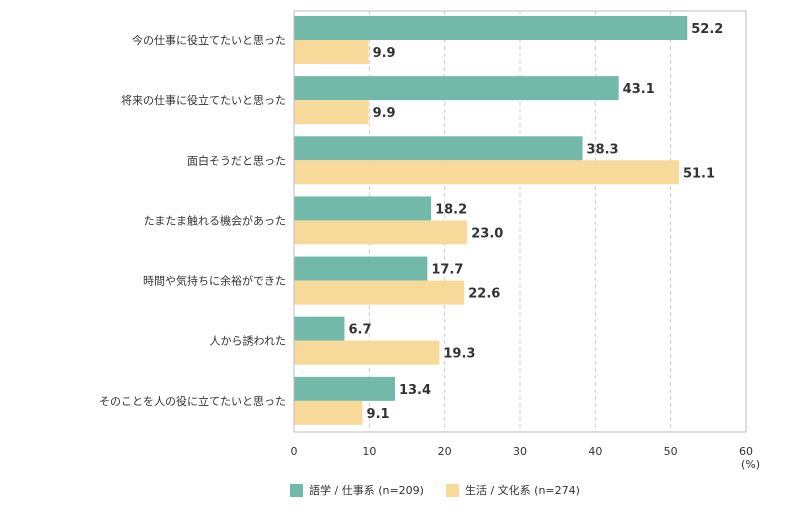  Describe the element at coordinates (447, 270) in the screenshot. I see `bar-value-label: 17.7` at that location.